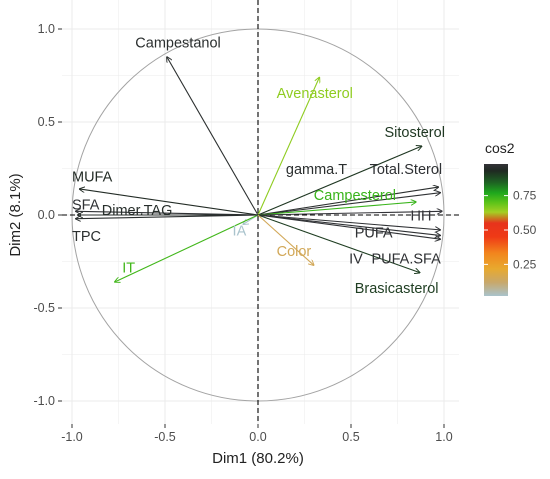 The image size is (550, 479). I want to click on cos2-legend: cos2 0.75 0.50 0.25, so click(510, 218).